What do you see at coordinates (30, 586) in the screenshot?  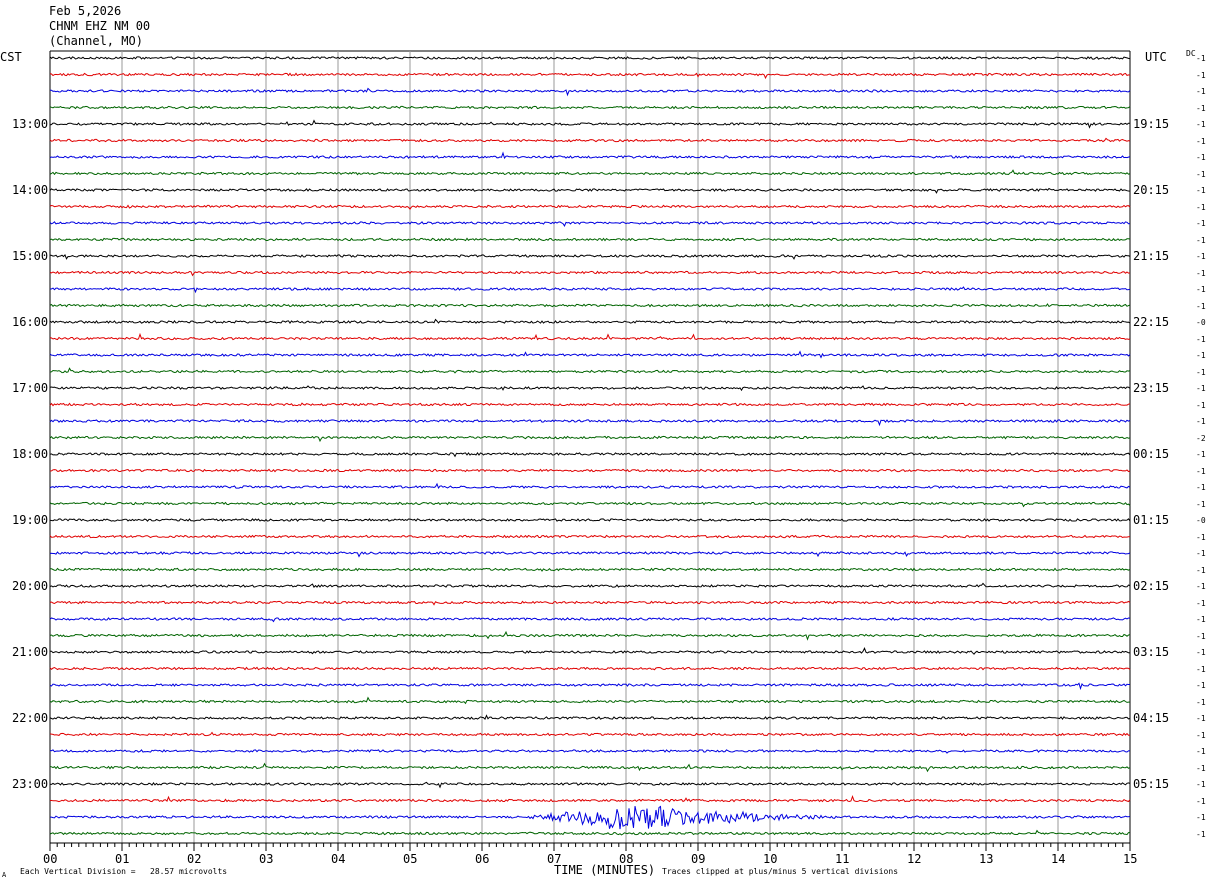 I see `left-hour-label: 20:00` at bounding box center [30, 586].